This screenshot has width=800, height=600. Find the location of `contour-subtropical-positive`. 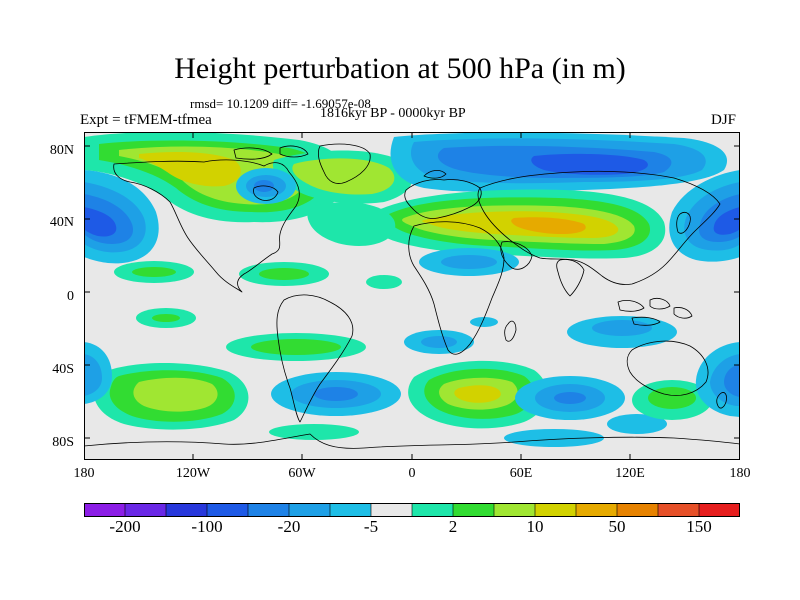

contour-subtropical-positive is located at coordinates (258, 294).